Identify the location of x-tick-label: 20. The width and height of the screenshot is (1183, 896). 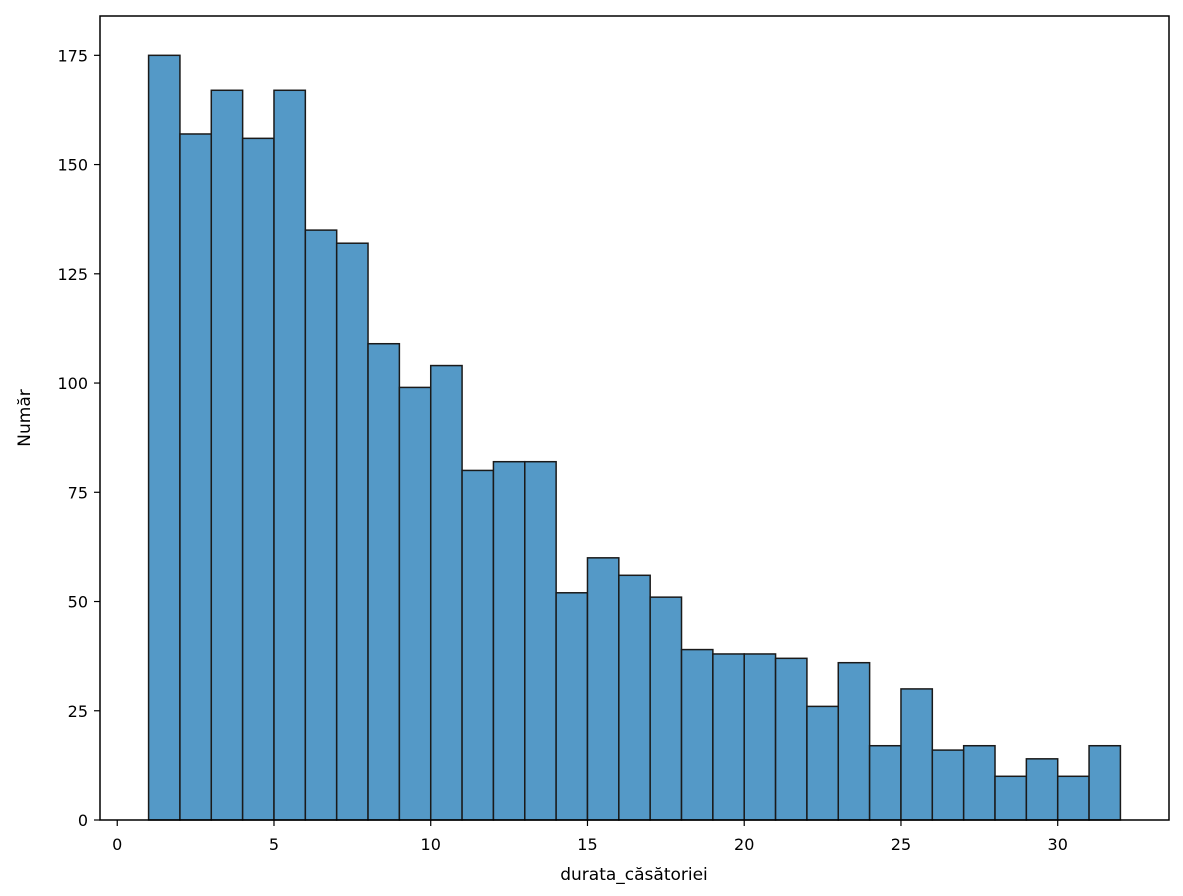
(744, 844).